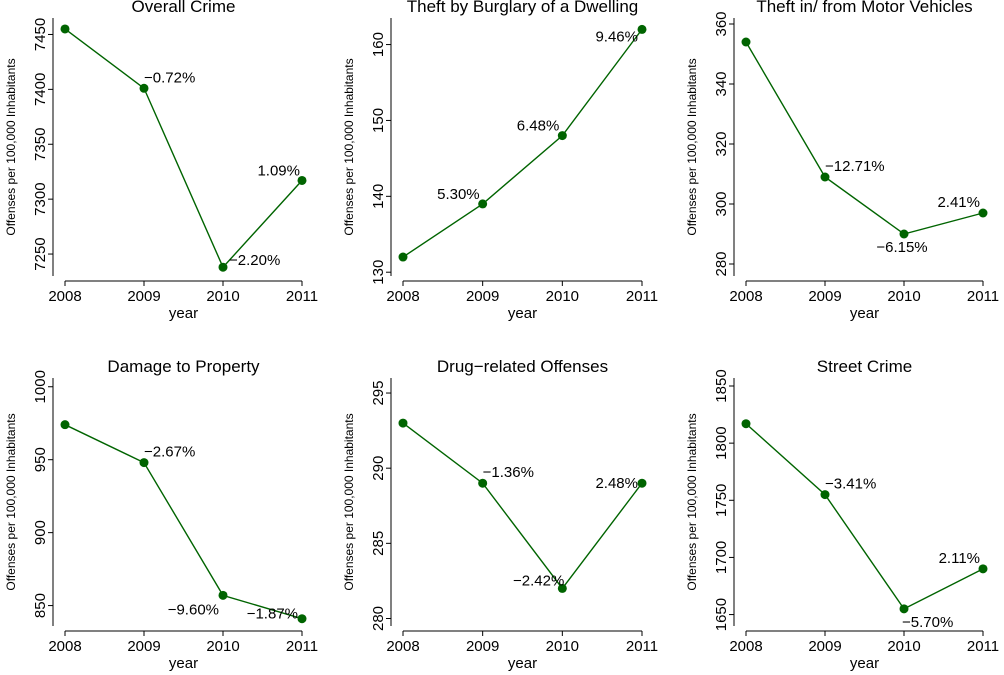  Describe the element at coordinates (183, 366) in the screenshot. I see `panel-title: Damage to Property` at that location.